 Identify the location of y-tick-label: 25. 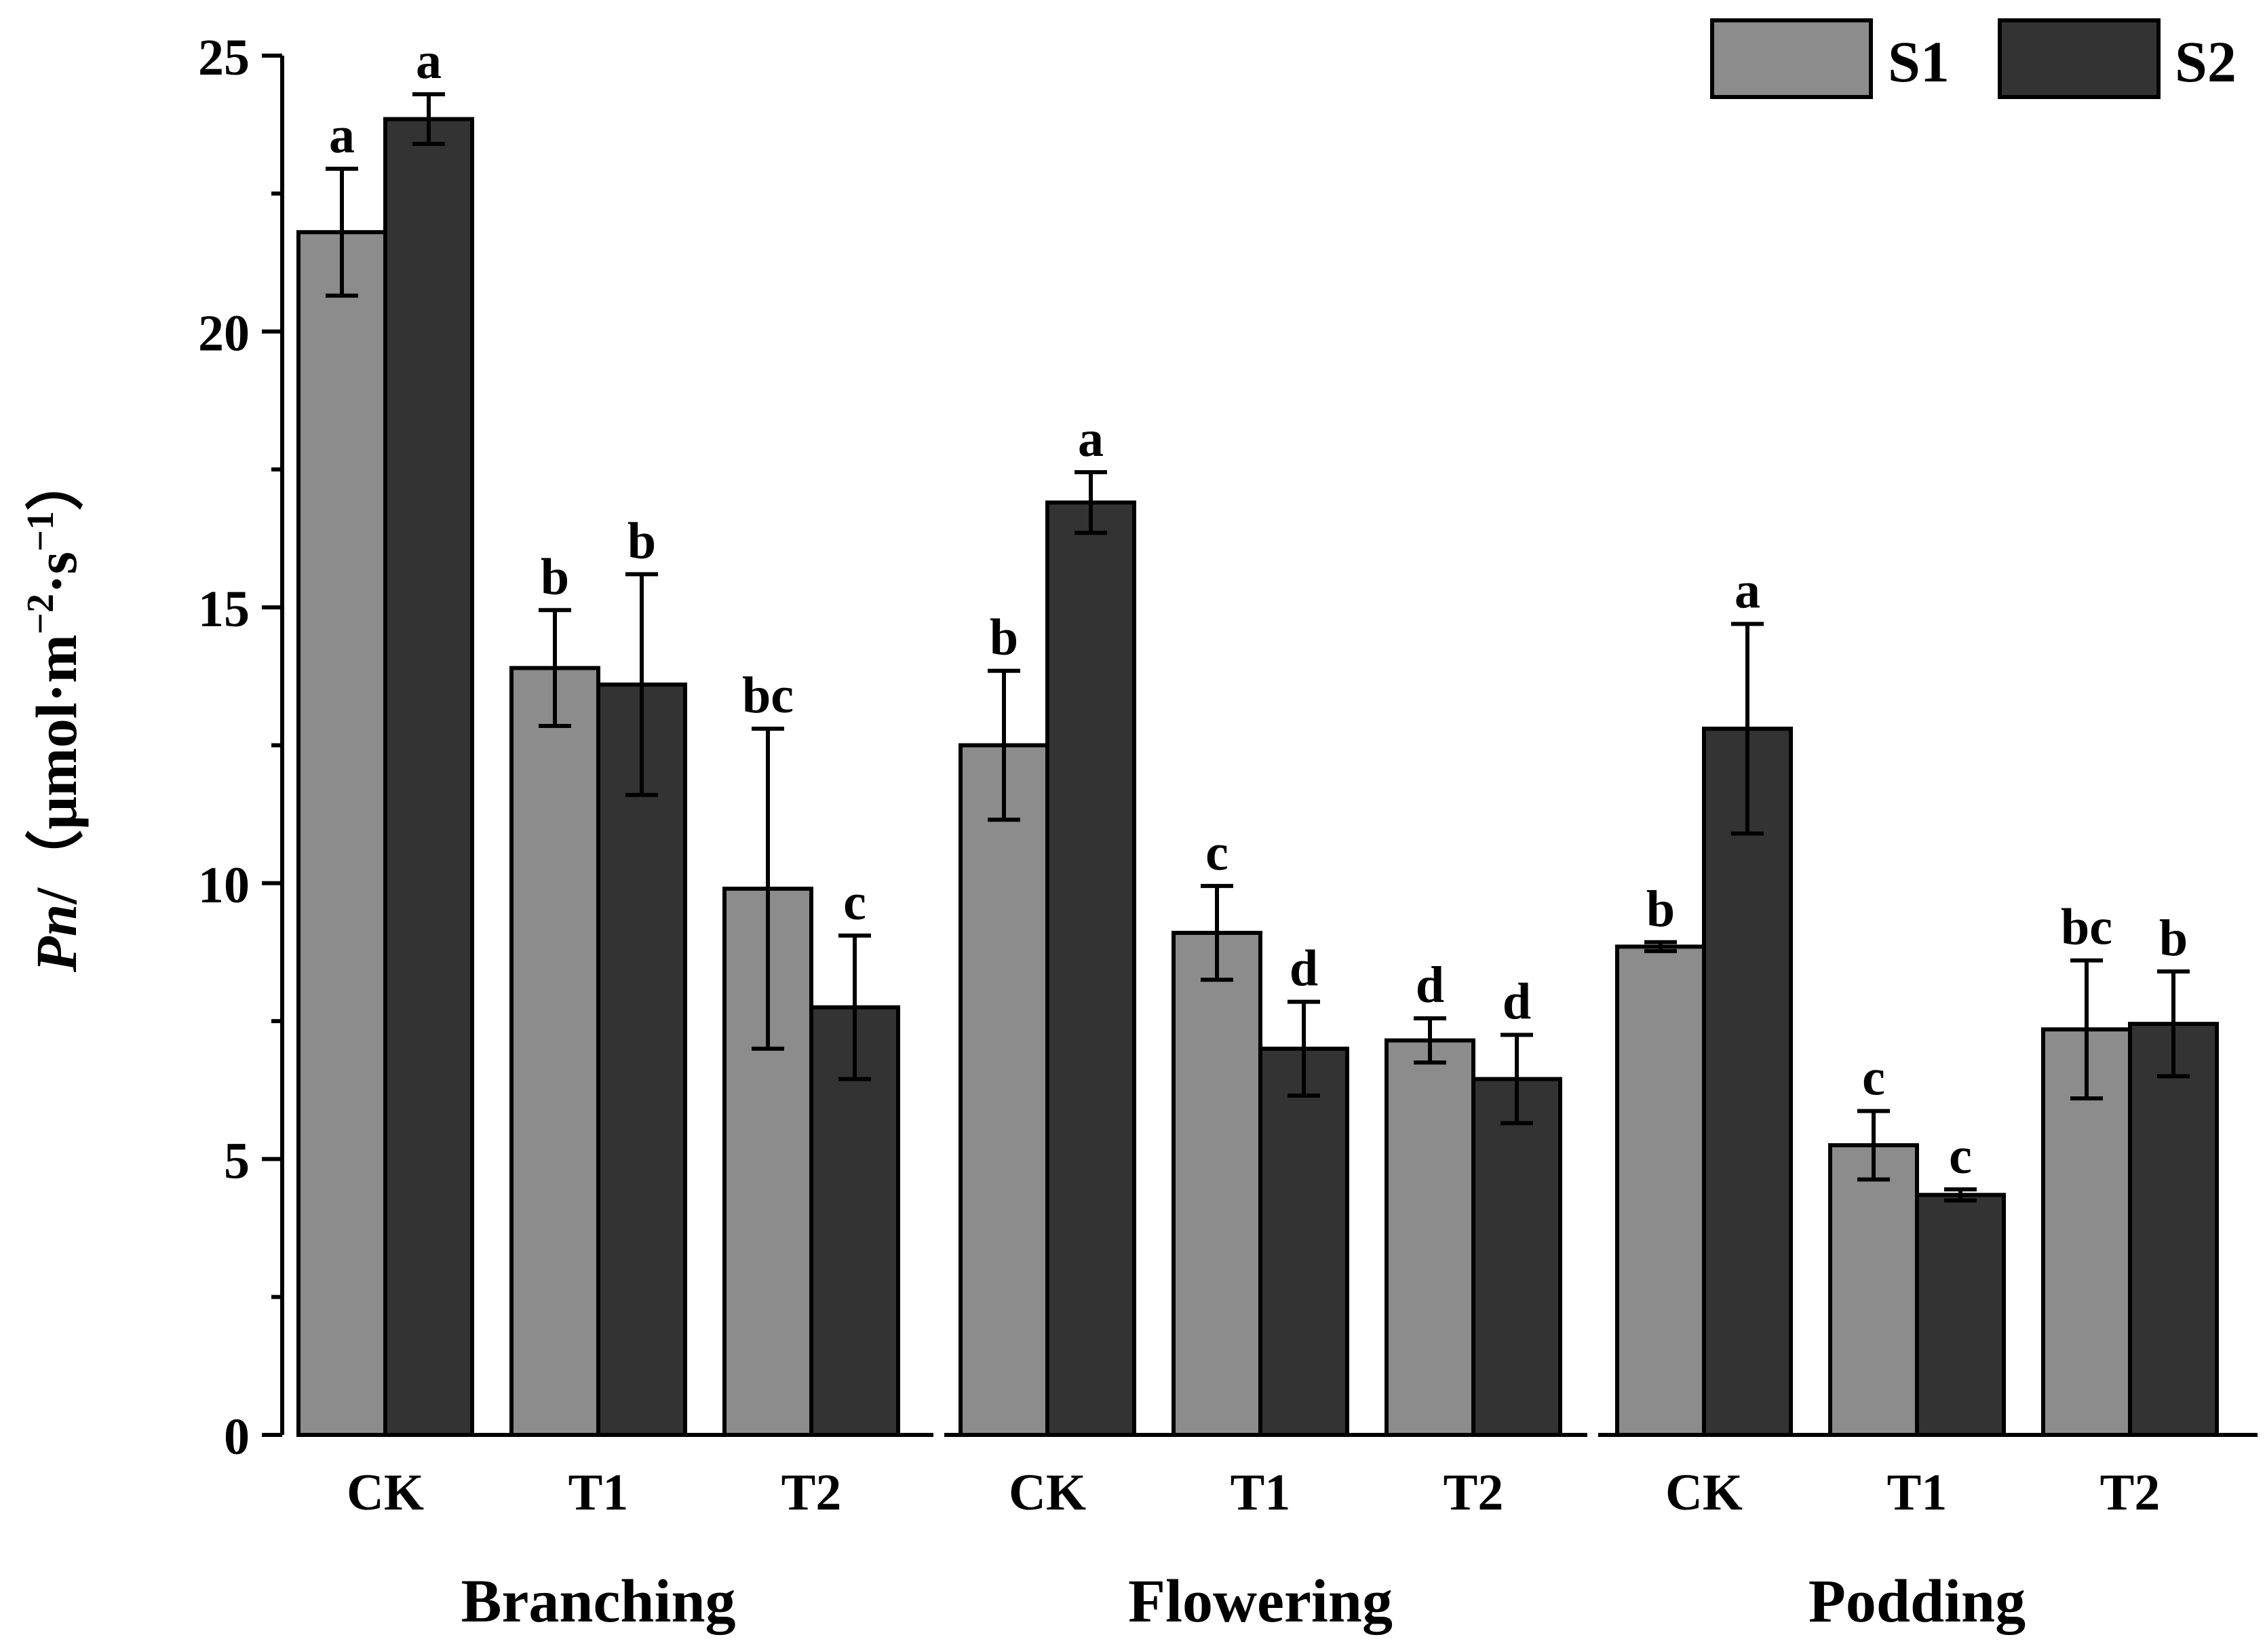
(224, 57).